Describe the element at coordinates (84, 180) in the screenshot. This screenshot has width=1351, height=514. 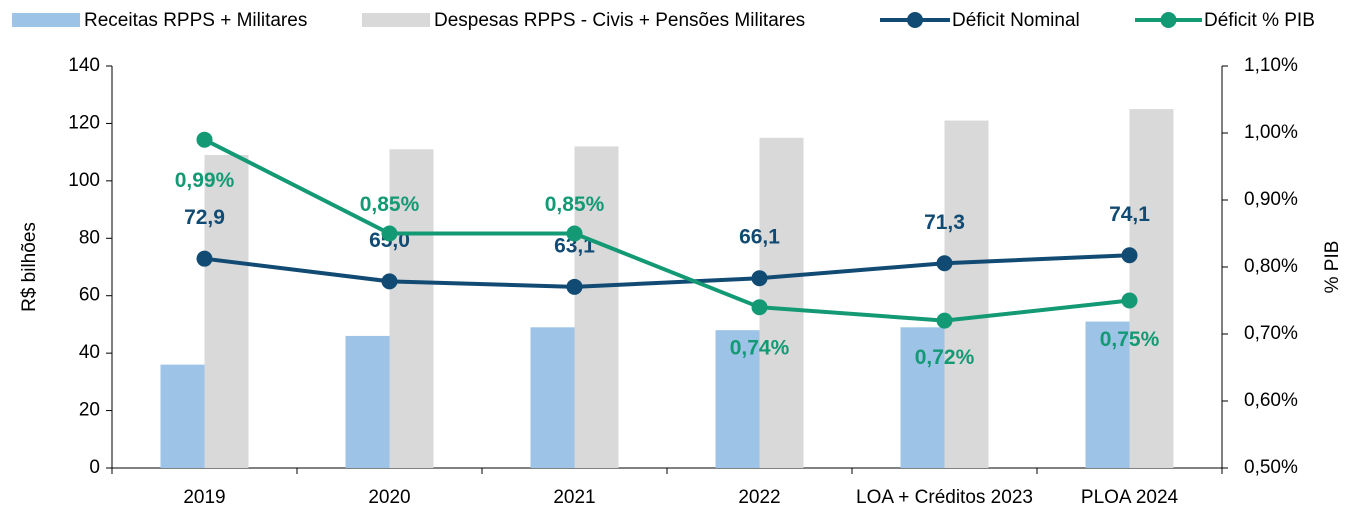
I see `y-tick-label: 100` at that location.